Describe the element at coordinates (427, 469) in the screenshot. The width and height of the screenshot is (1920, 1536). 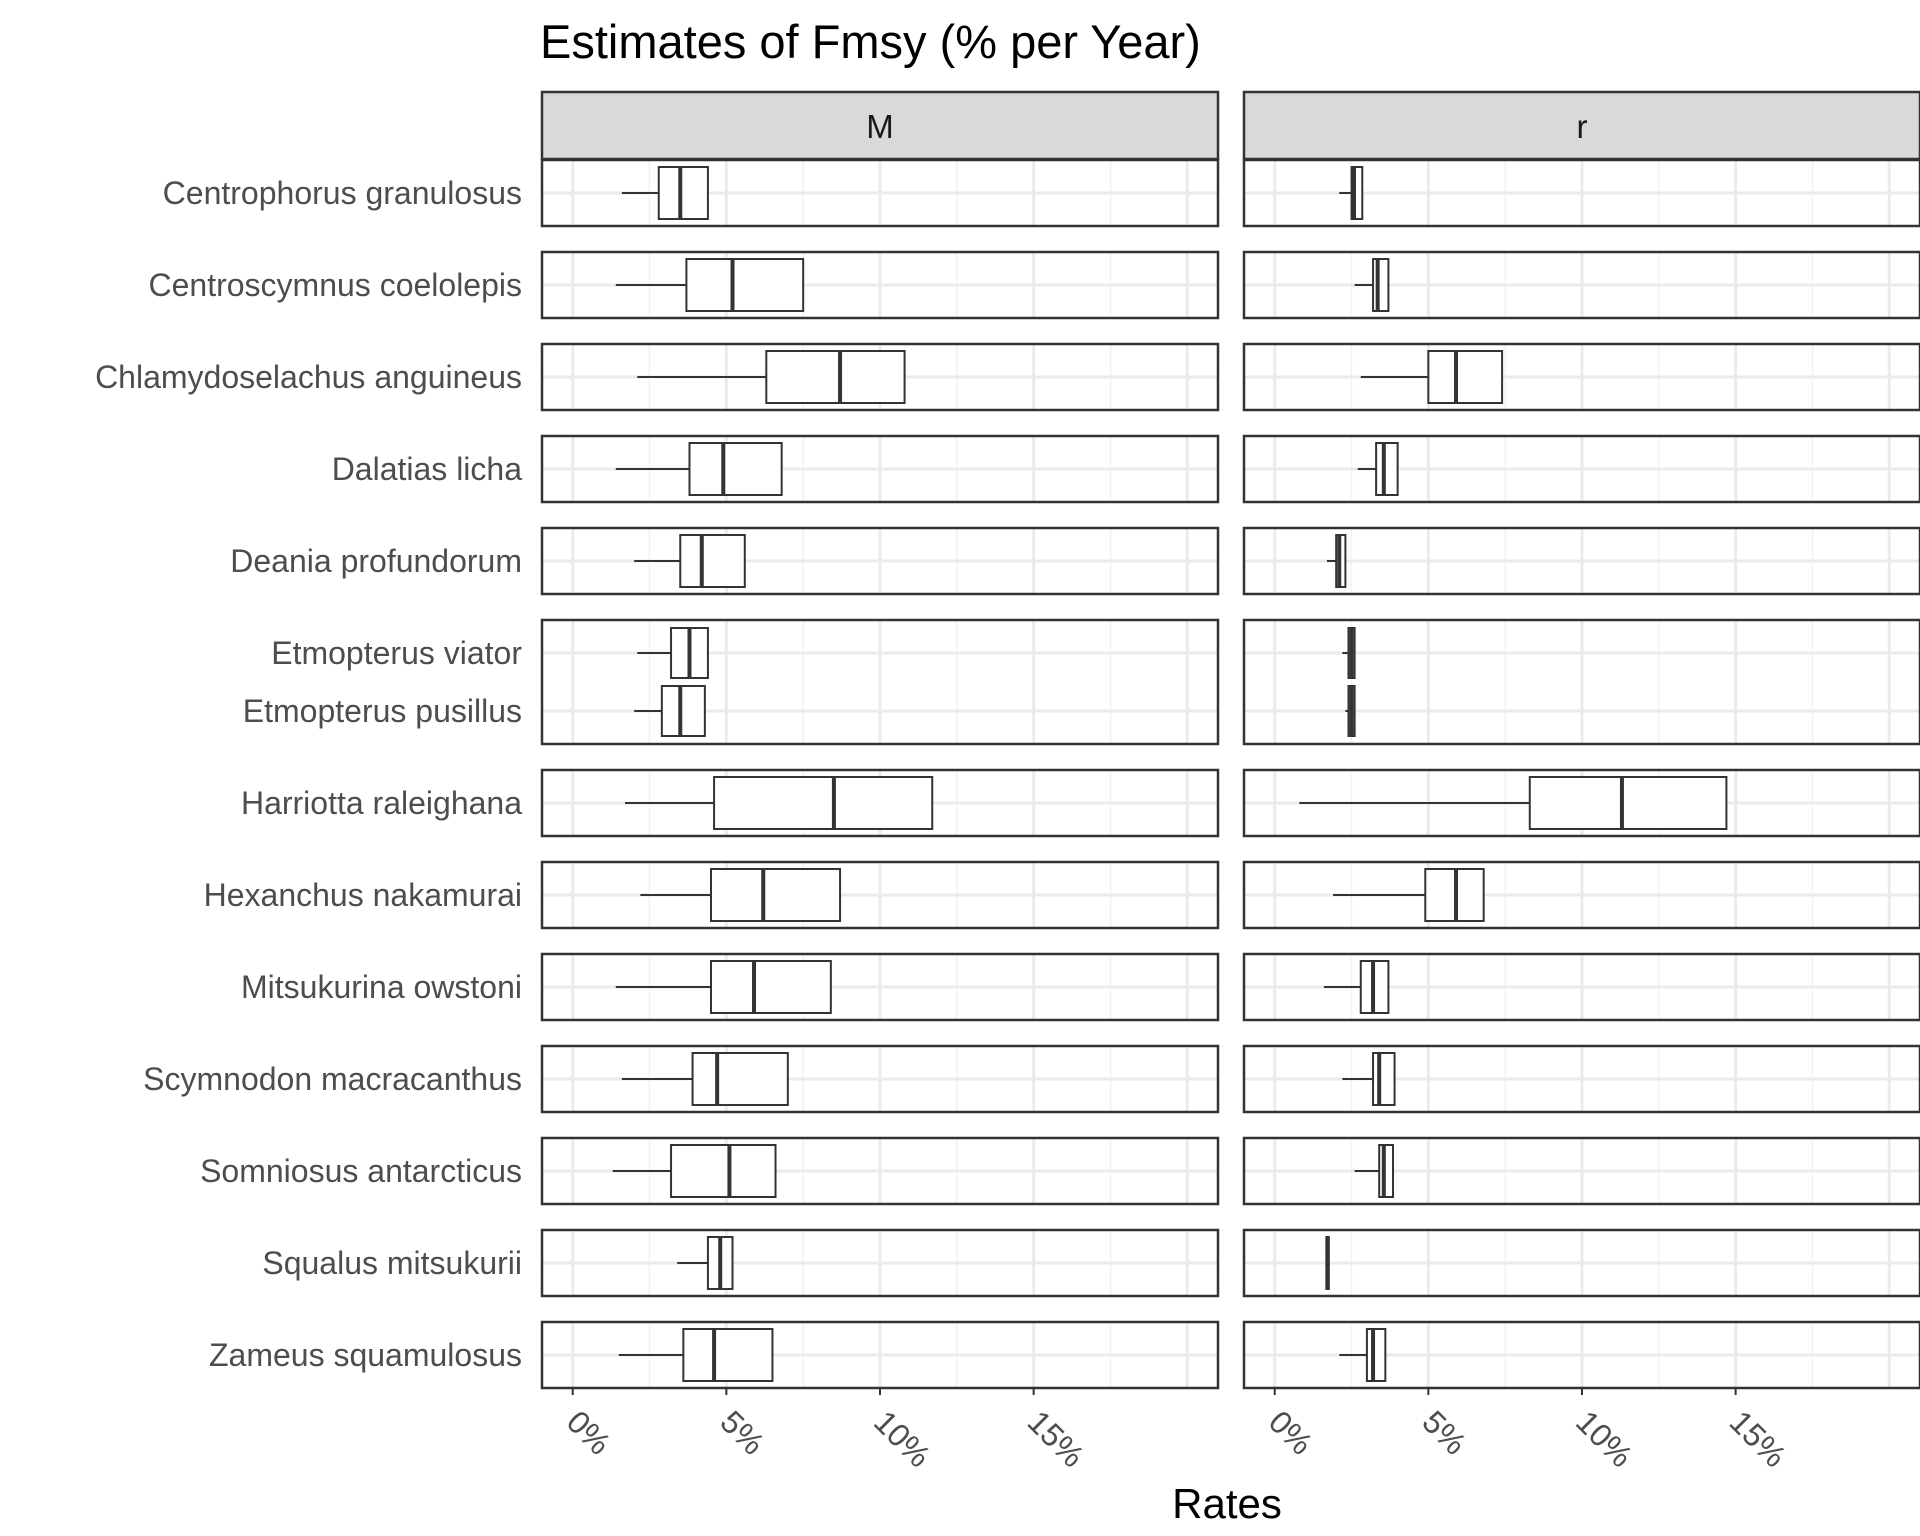
I see `y-label-dalatias-licha: Dalatias licha` at that location.